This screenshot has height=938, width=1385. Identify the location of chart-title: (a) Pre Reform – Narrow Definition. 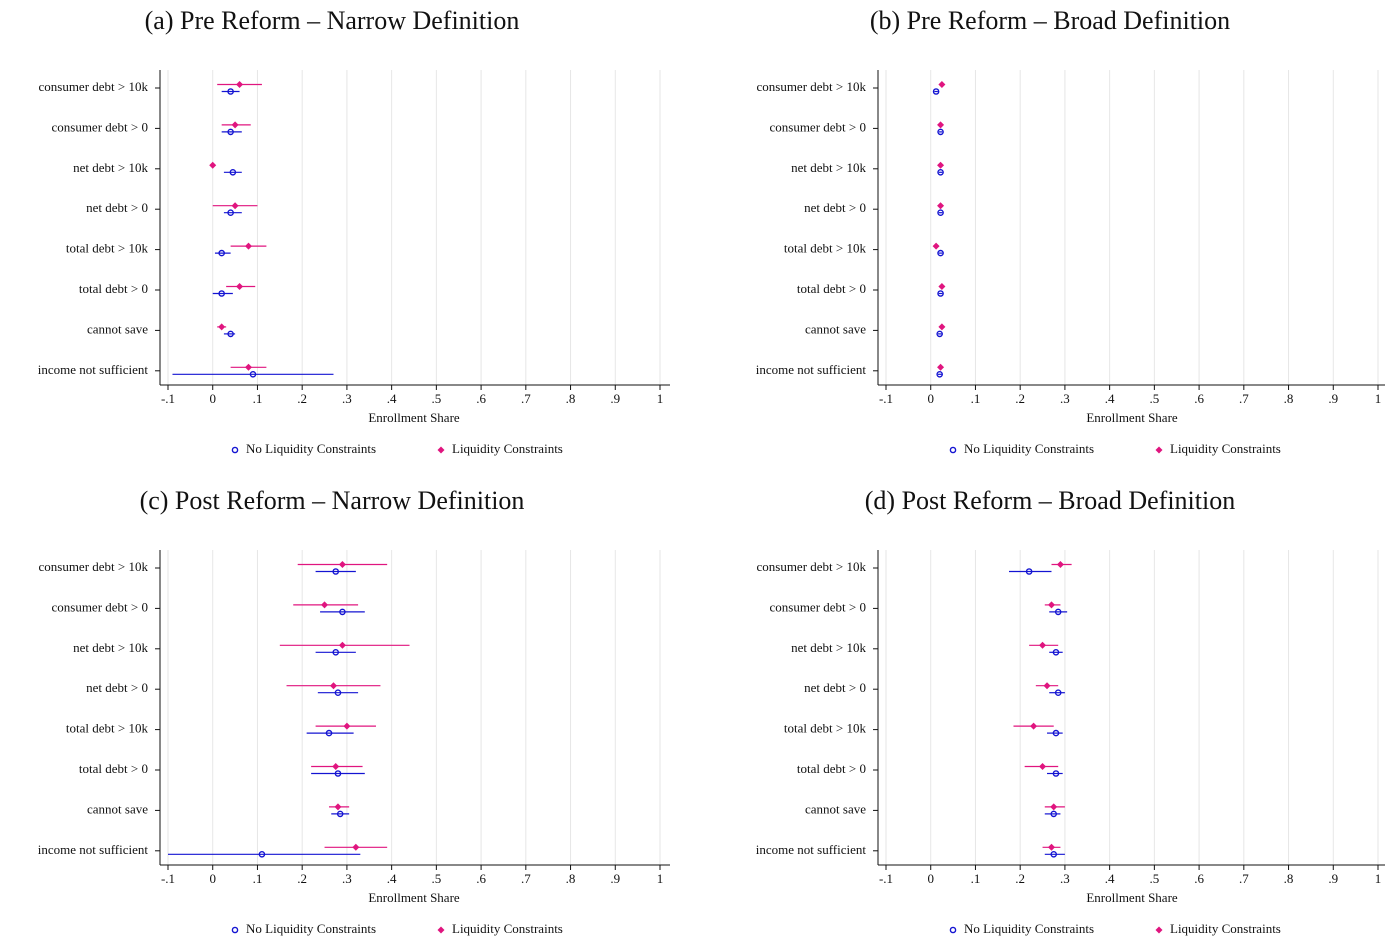
(332, 20).